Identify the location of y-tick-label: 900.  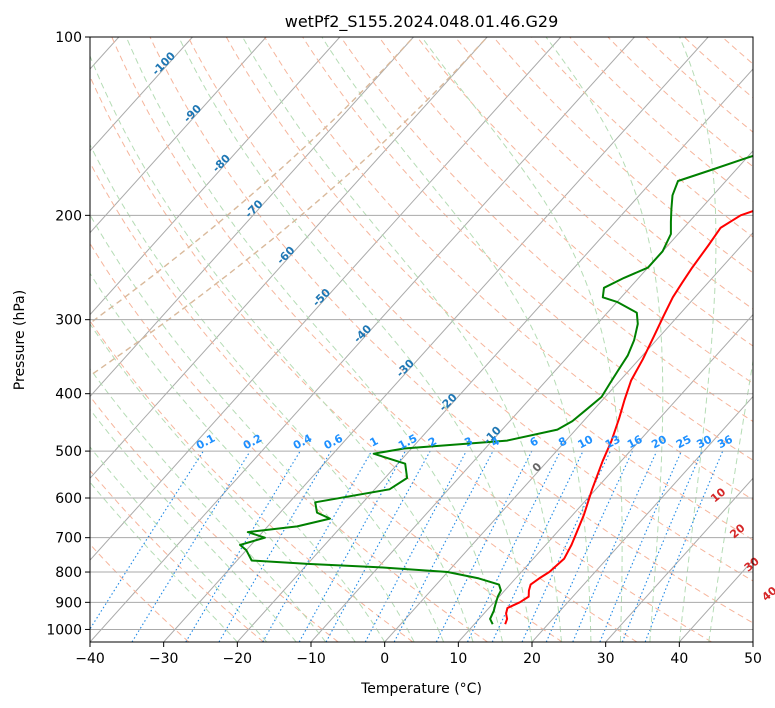
(68, 603).